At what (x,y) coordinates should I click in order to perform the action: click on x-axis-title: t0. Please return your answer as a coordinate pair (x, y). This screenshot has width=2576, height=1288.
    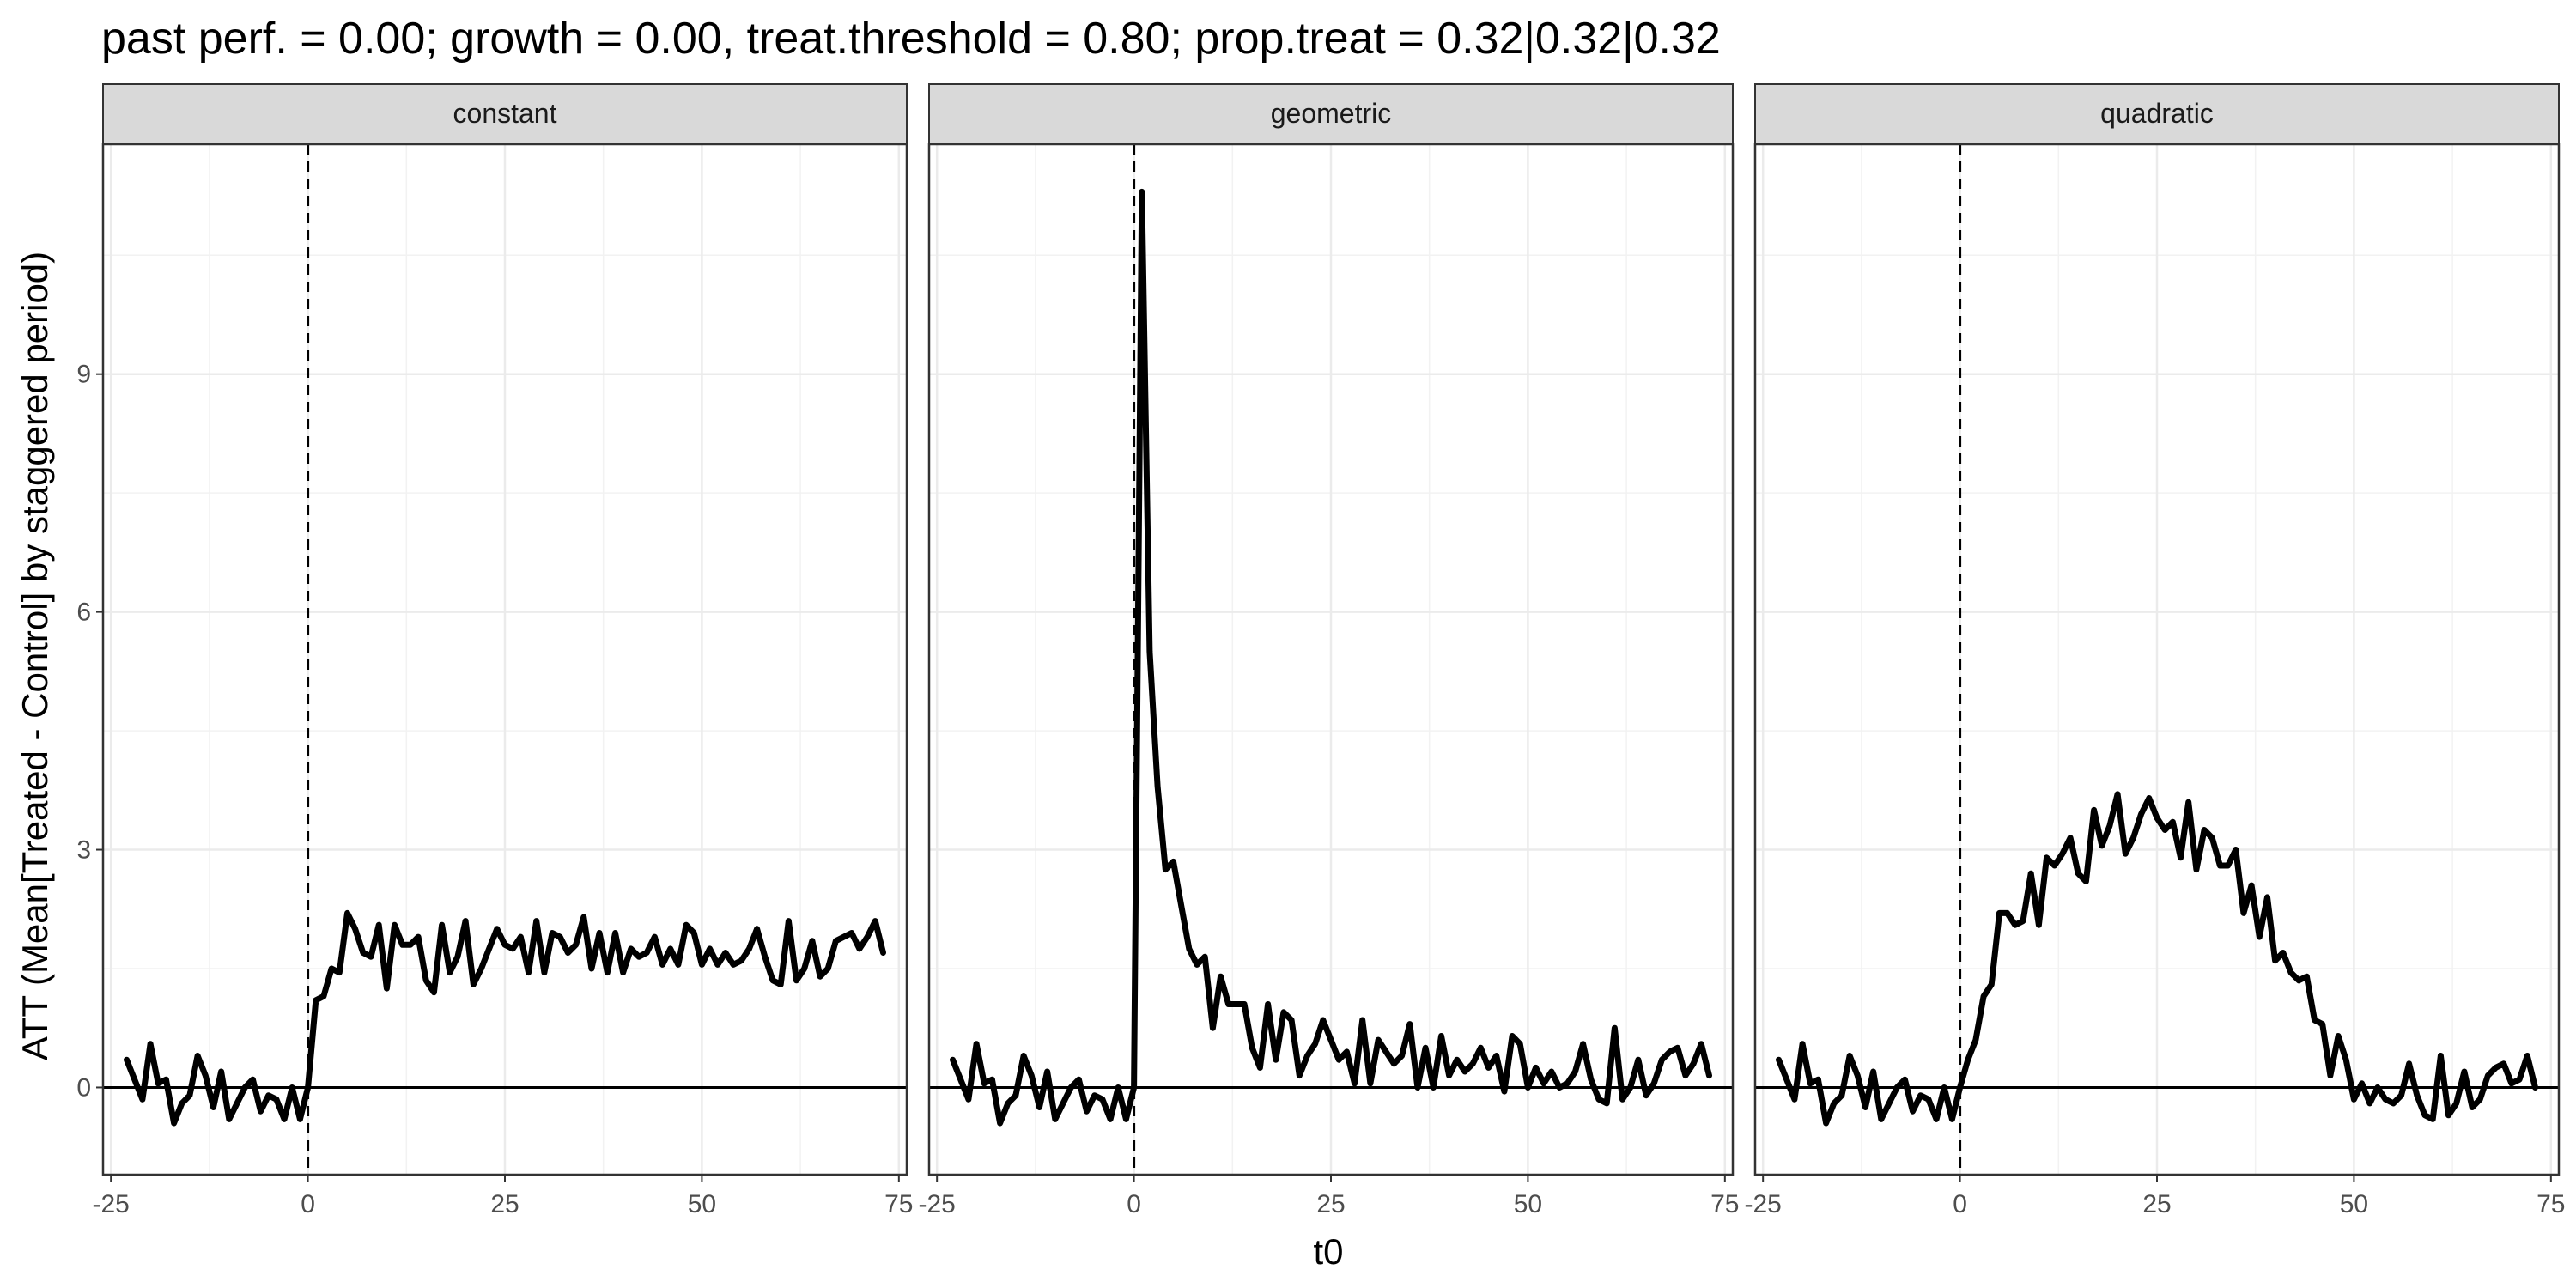
    Looking at the image, I should click on (1328, 1251).